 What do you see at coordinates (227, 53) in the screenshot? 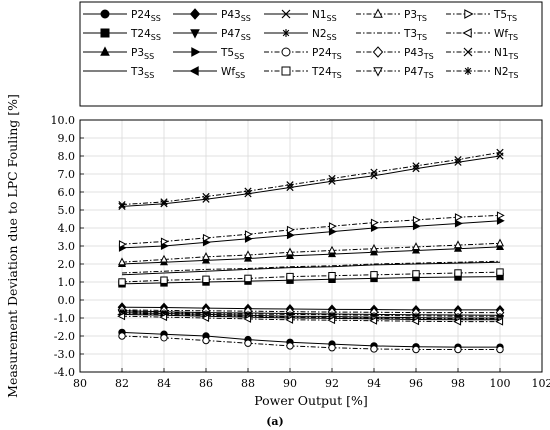
I see `legend-label-name: T5` at bounding box center [227, 53].